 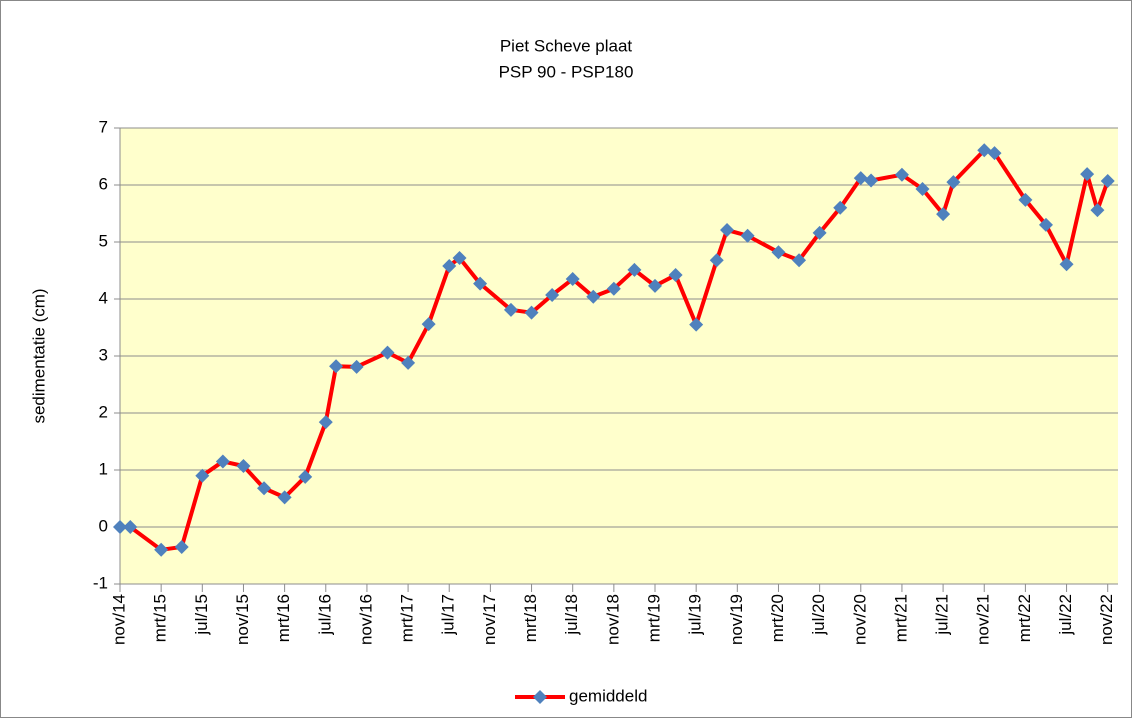 What do you see at coordinates (695, 615) in the screenshot?
I see `x-tick-label: jul/19` at bounding box center [695, 615].